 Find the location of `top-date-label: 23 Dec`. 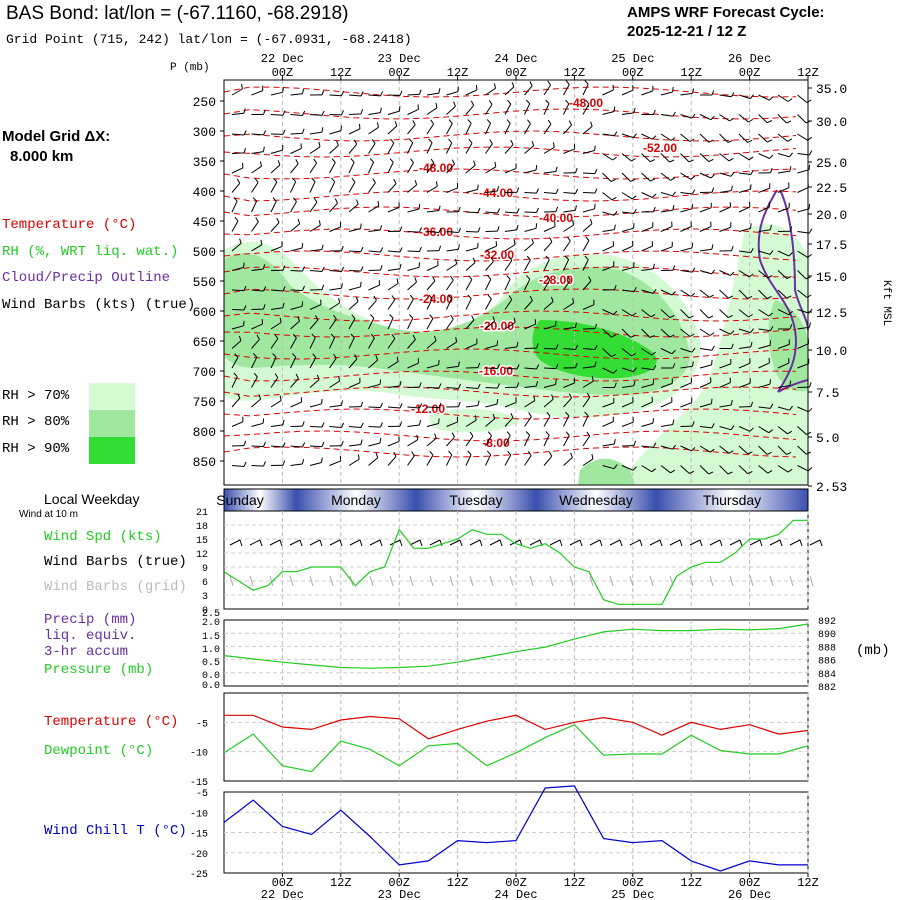

top-date-label: 23 Dec is located at coordinates (399, 59).